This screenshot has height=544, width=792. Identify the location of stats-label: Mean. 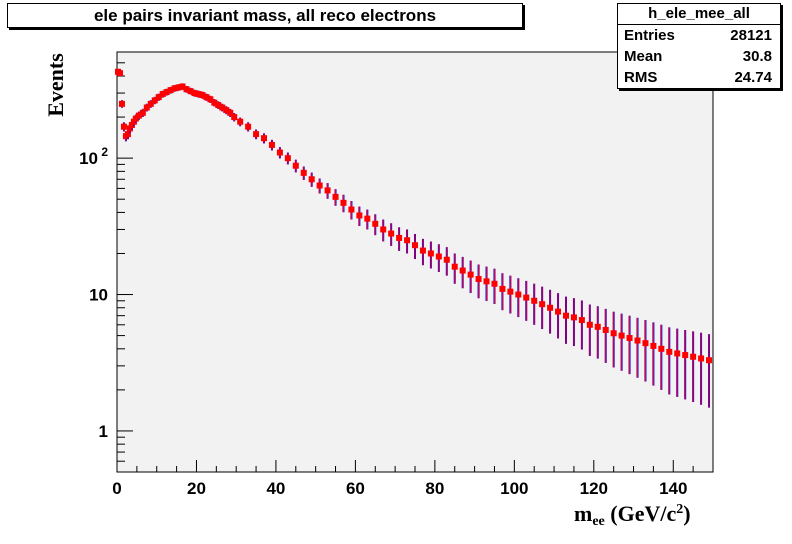
(643, 56).